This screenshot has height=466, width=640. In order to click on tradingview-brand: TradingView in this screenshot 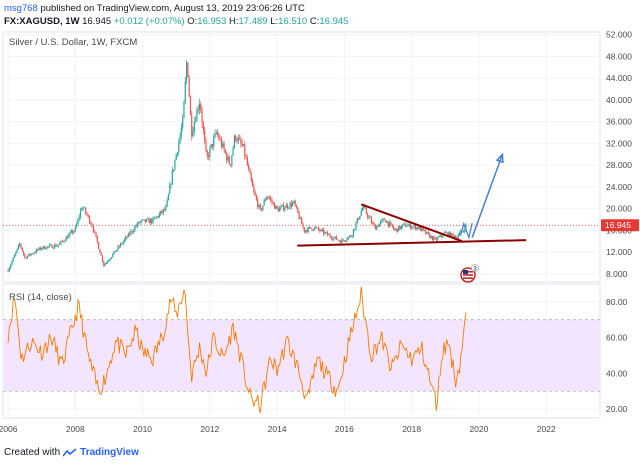, I will do `click(109, 452)`.